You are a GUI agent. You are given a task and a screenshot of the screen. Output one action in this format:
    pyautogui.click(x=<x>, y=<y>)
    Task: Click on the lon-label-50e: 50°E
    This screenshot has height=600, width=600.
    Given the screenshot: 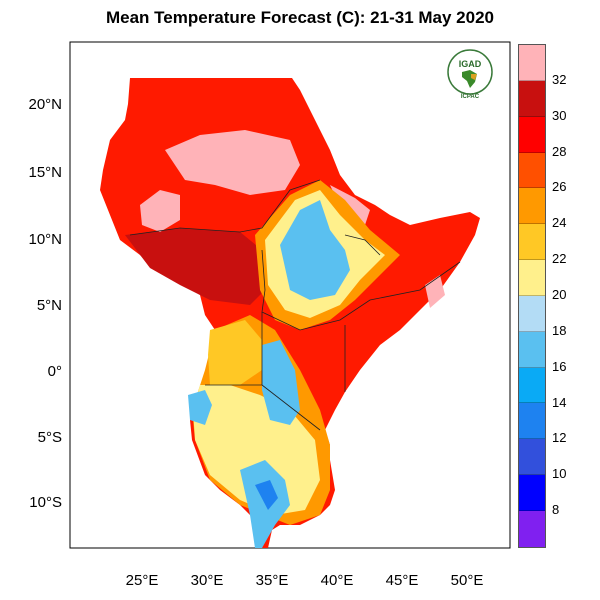 What is the action you would take?
    pyautogui.click(x=467, y=580)
    